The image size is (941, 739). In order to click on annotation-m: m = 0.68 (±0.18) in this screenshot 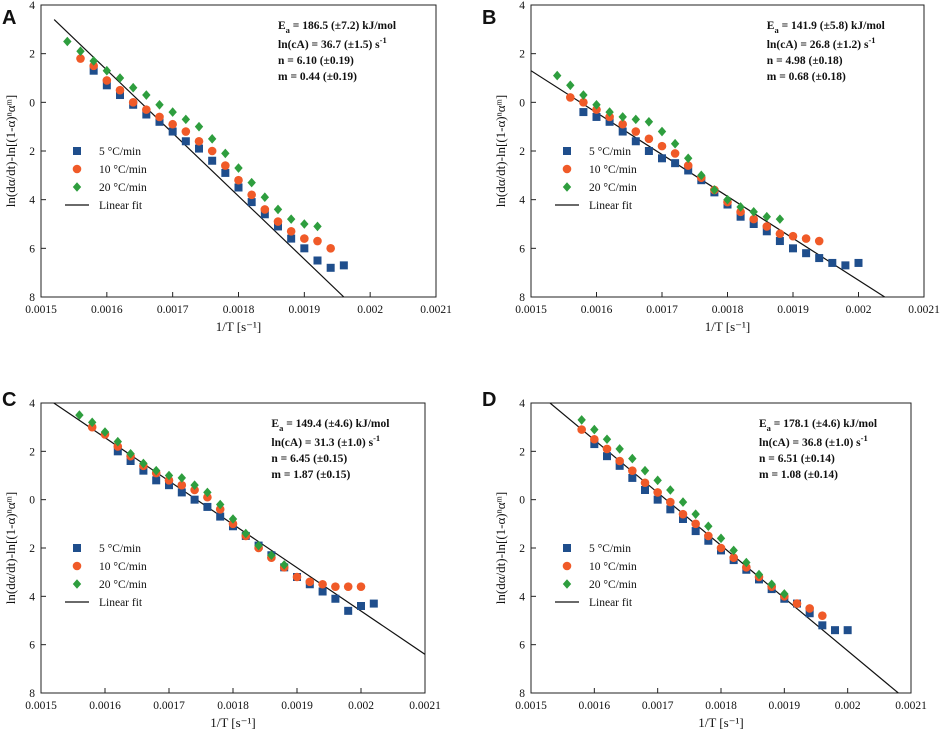, I will do `click(806, 77)`.